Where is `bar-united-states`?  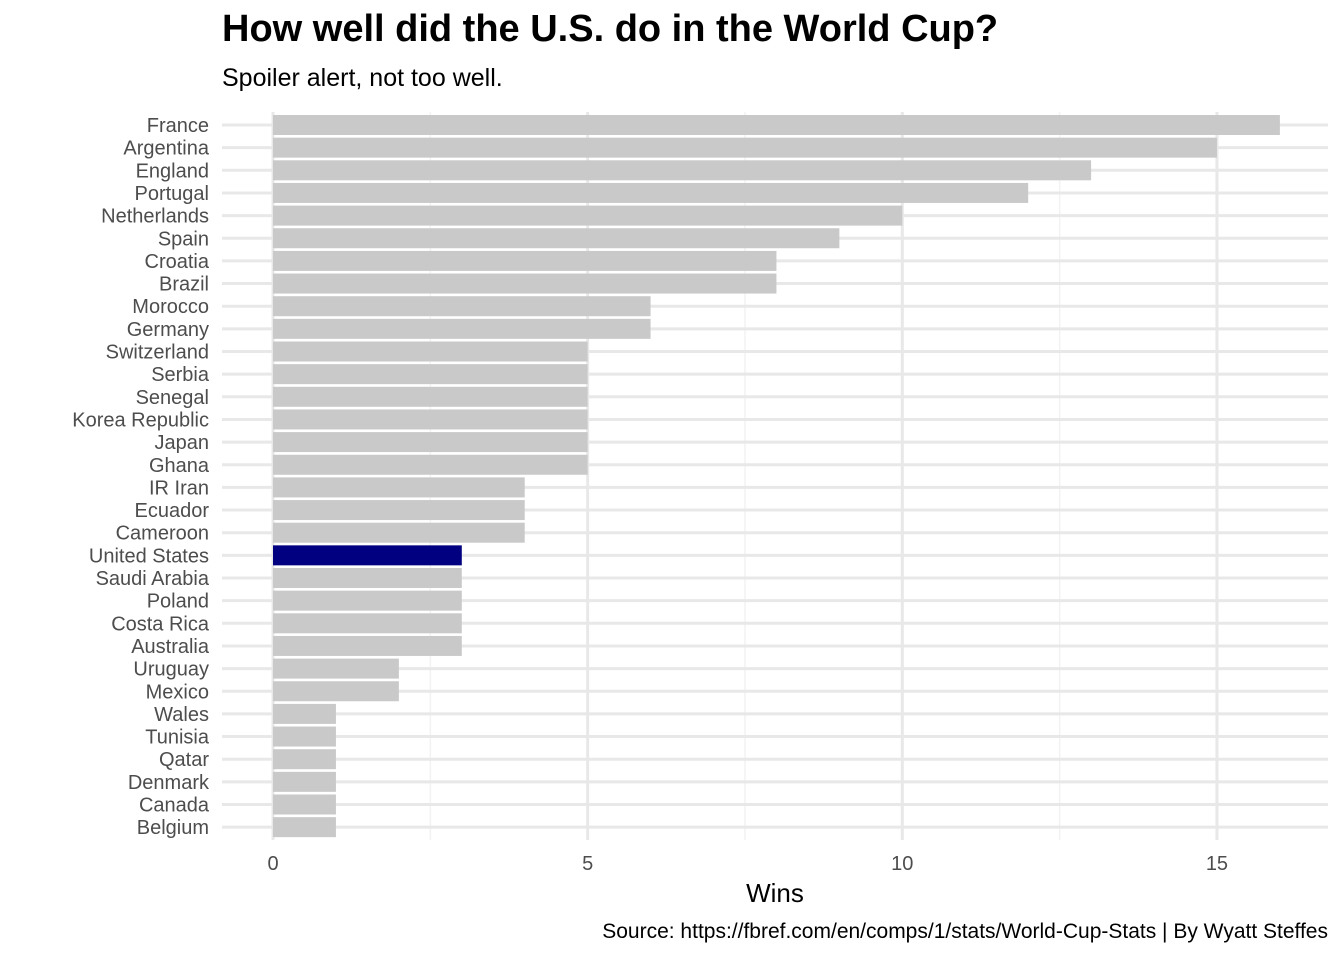 bar-united-states is located at coordinates (367, 555).